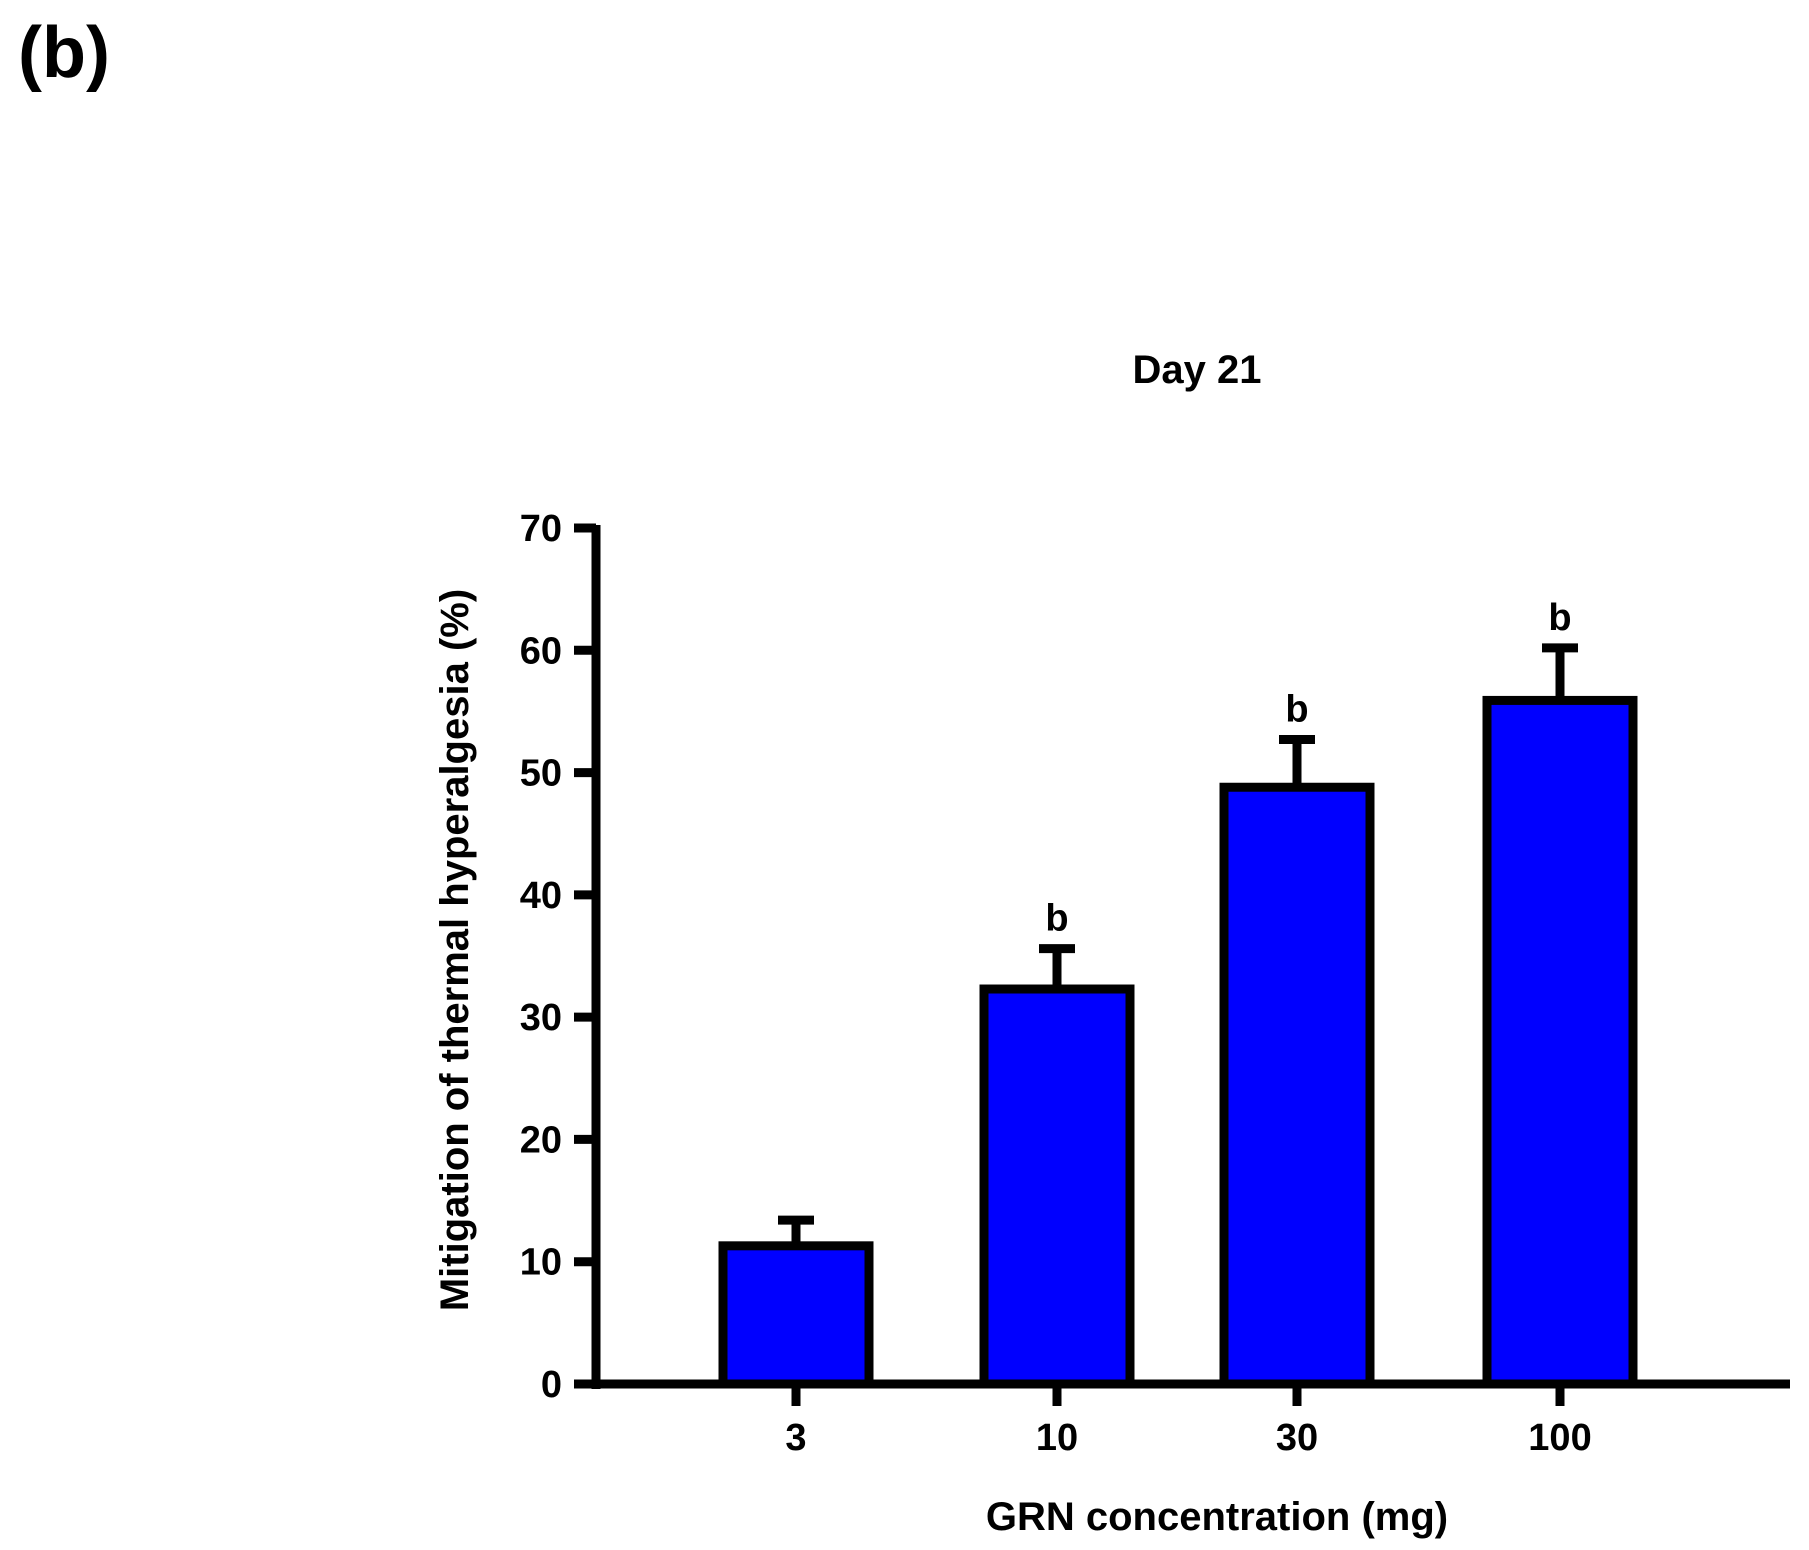 Image resolution: width=1809 pixels, height=1550 pixels. I want to click on significance-label-100: b, so click(1559, 618).